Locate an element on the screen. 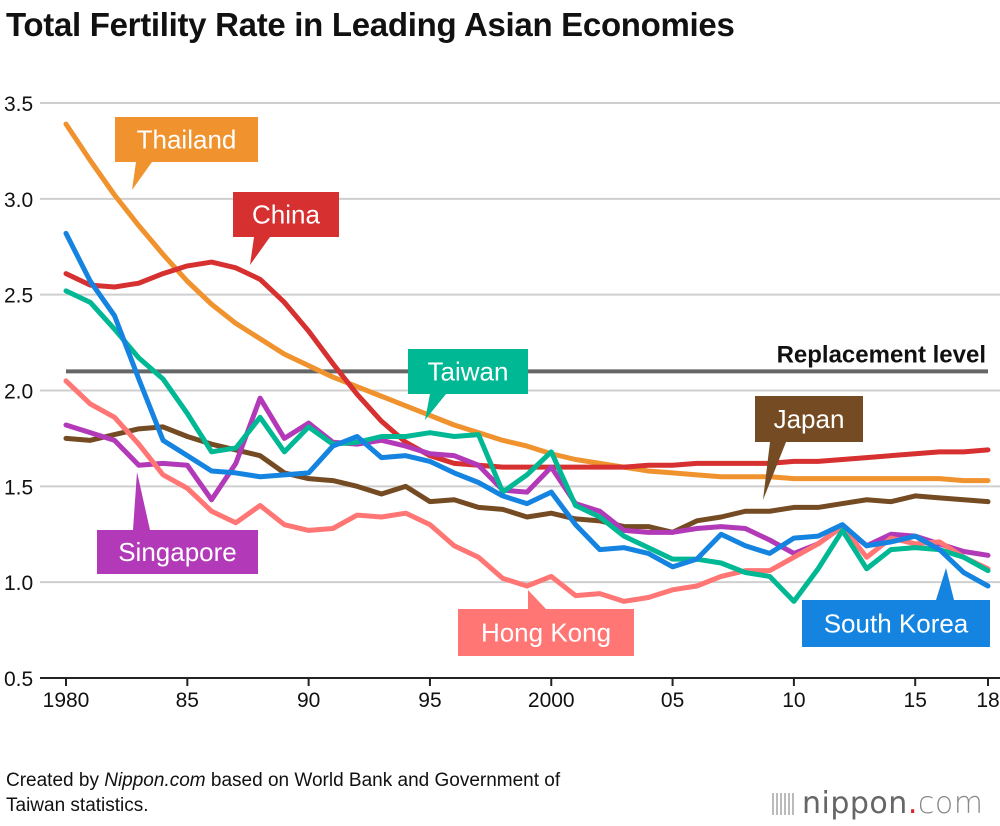 This screenshot has height=826, width=1000. source-line2: Taiwan statistics. is located at coordinates (77, 805).